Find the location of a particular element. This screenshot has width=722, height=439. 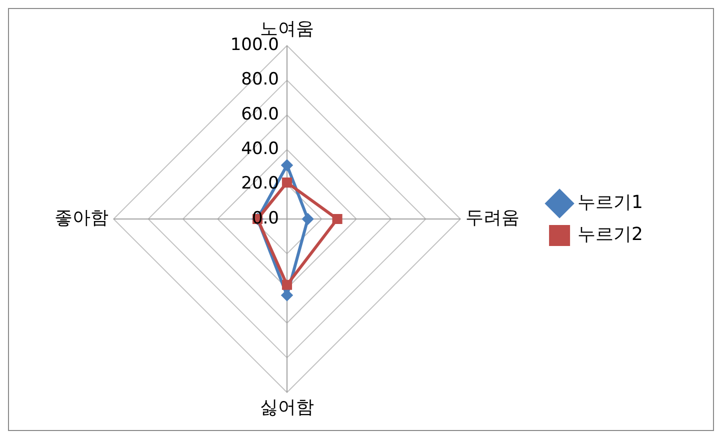

y-tick-label: 60.0 is located at coordinates (260, 114).